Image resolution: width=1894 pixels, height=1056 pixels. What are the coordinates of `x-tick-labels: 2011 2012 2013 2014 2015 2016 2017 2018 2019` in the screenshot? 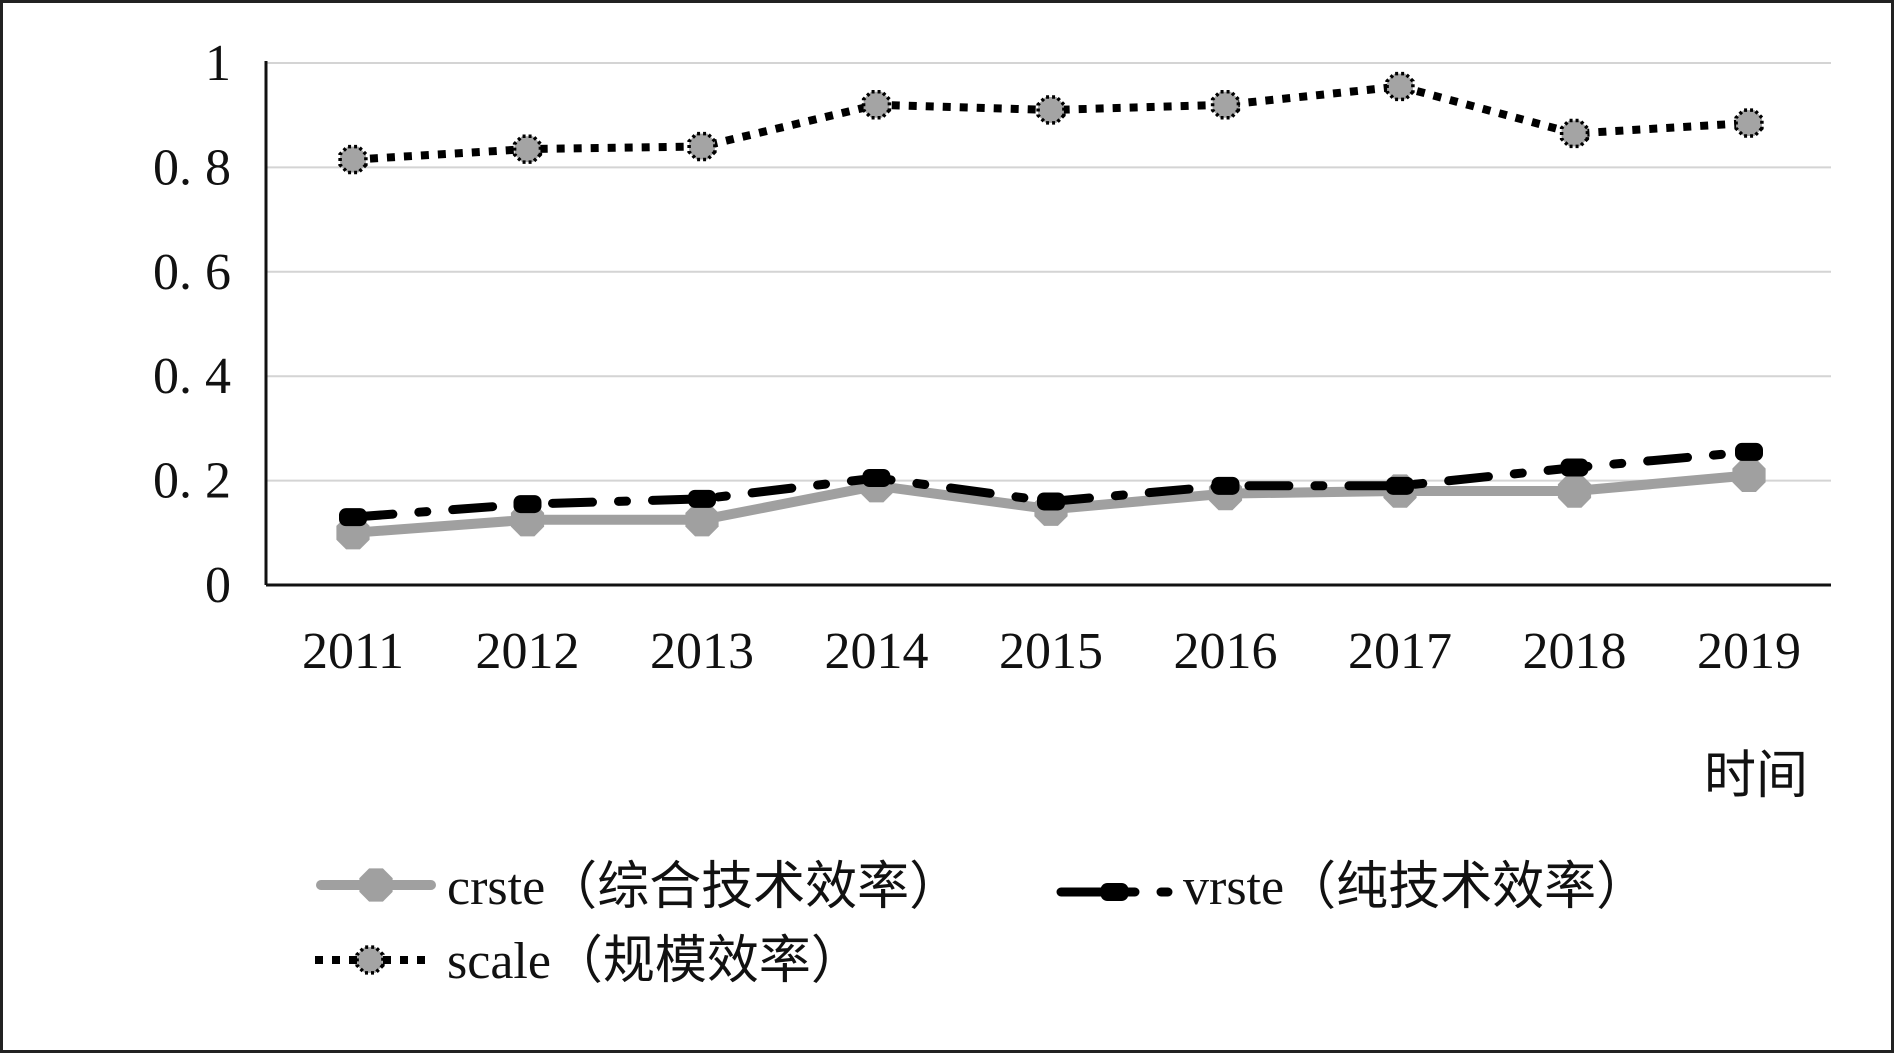 It's located at (1051, 651).